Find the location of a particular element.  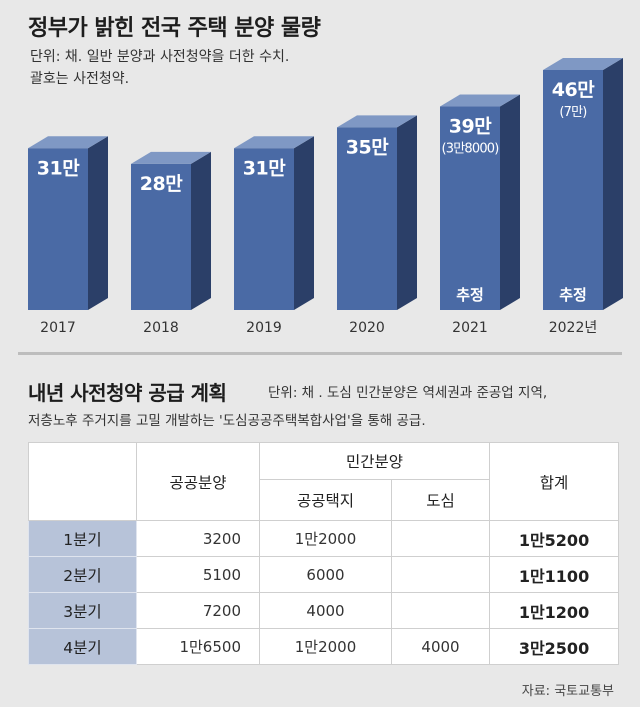

preorder-label: (3만8000) is located at coordinates (469, 149).